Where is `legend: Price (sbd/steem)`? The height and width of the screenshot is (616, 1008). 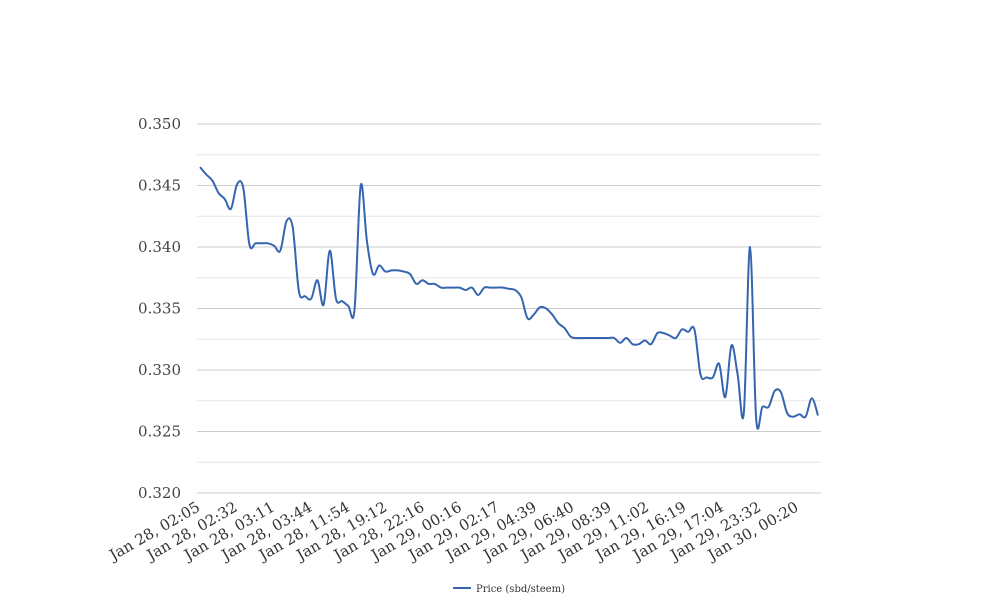
legend: Price (sbd/steem) is located at coordinates (509, 589).